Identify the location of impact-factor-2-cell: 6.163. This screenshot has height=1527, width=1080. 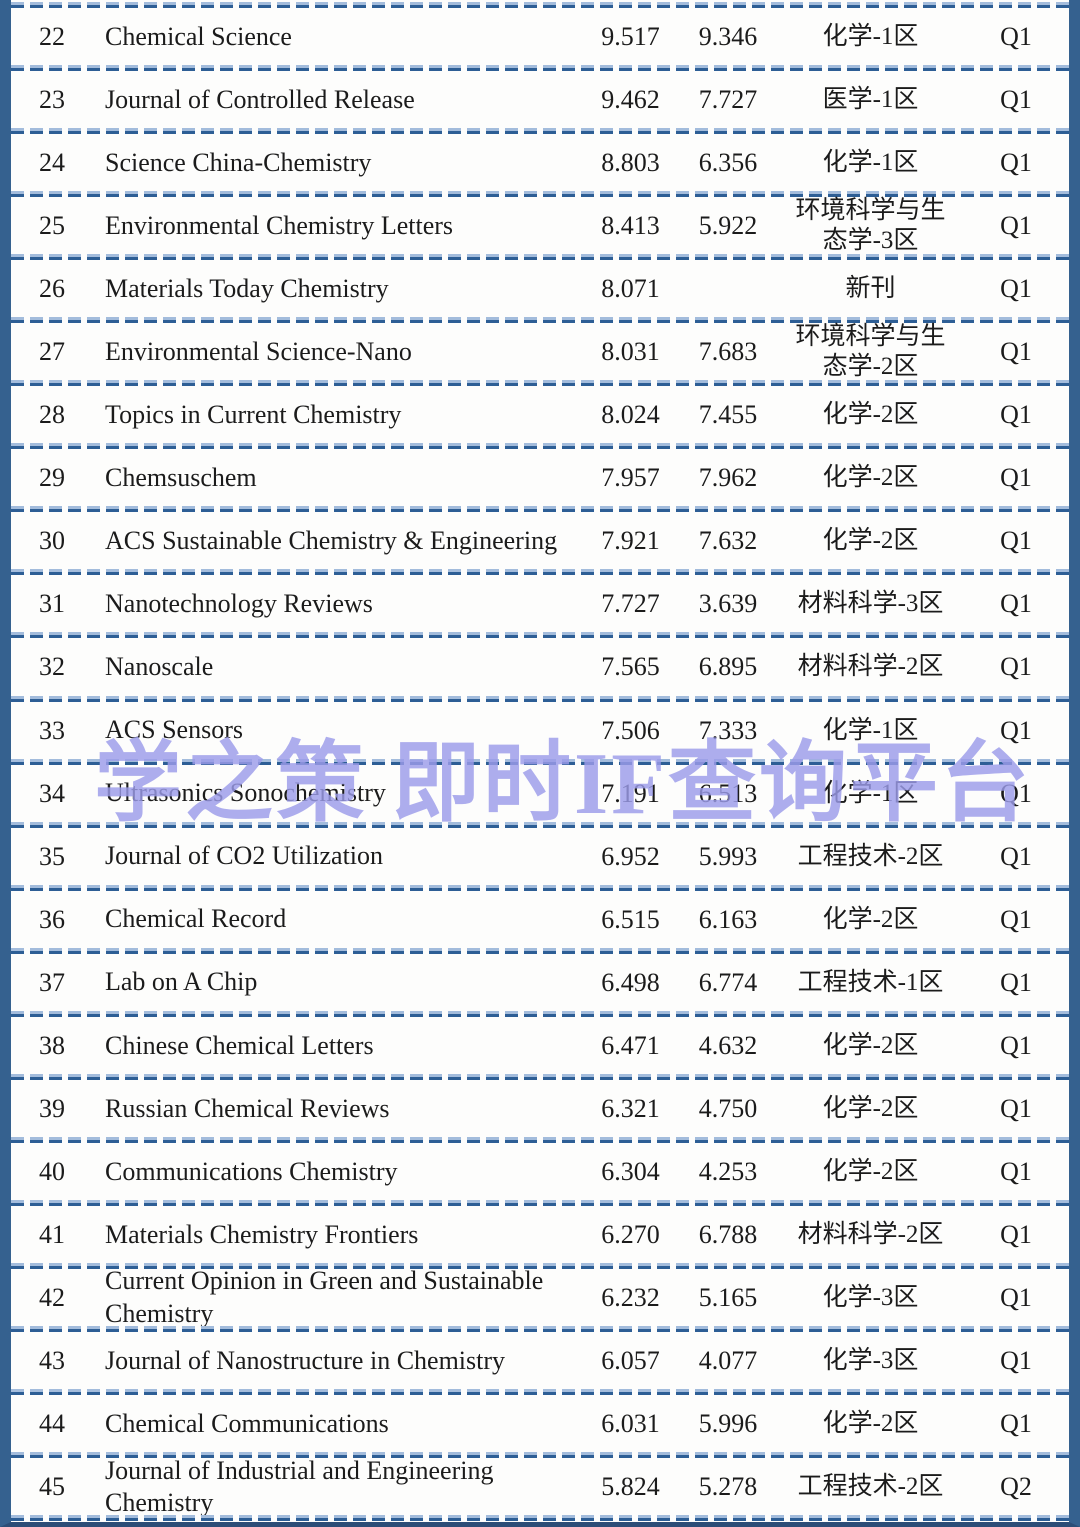
(728, 919).